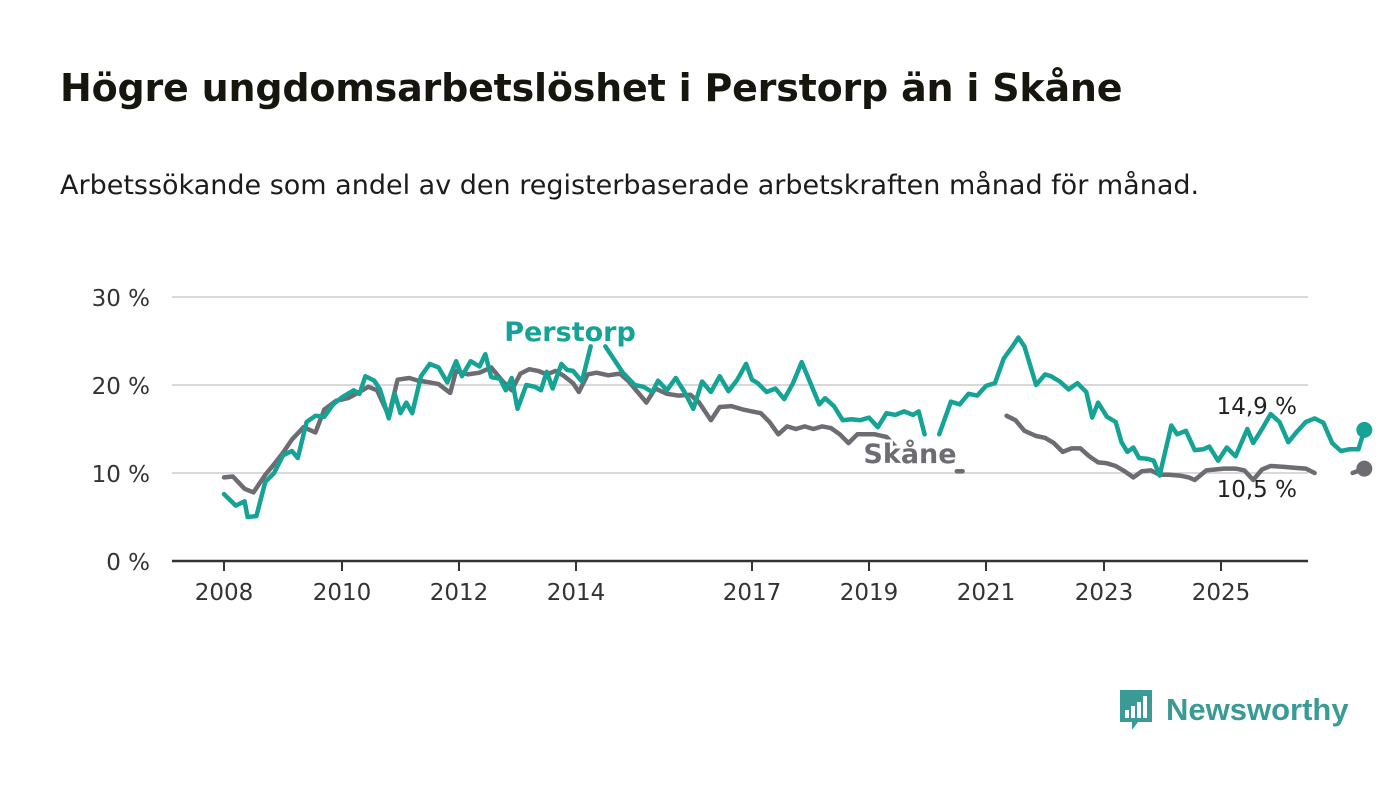 The height and width of the screenshot is (794, 1400). I want to click on skane-line, so click(794, 430).